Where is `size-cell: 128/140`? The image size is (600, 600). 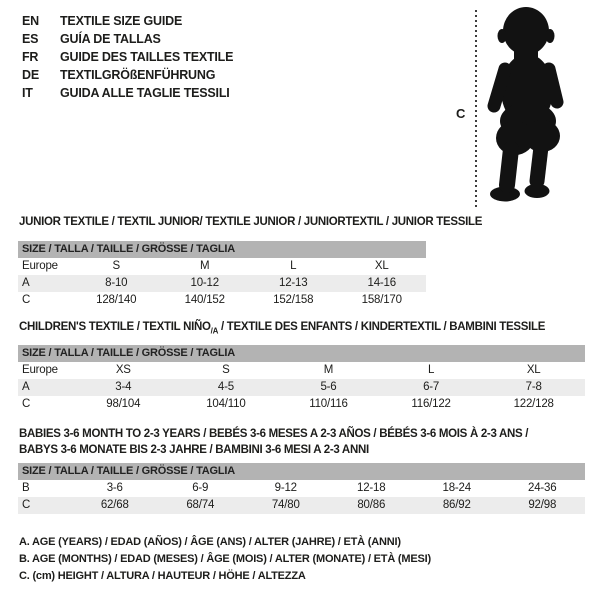 size-cell: 128/140 is located at coordinates (116, 300).